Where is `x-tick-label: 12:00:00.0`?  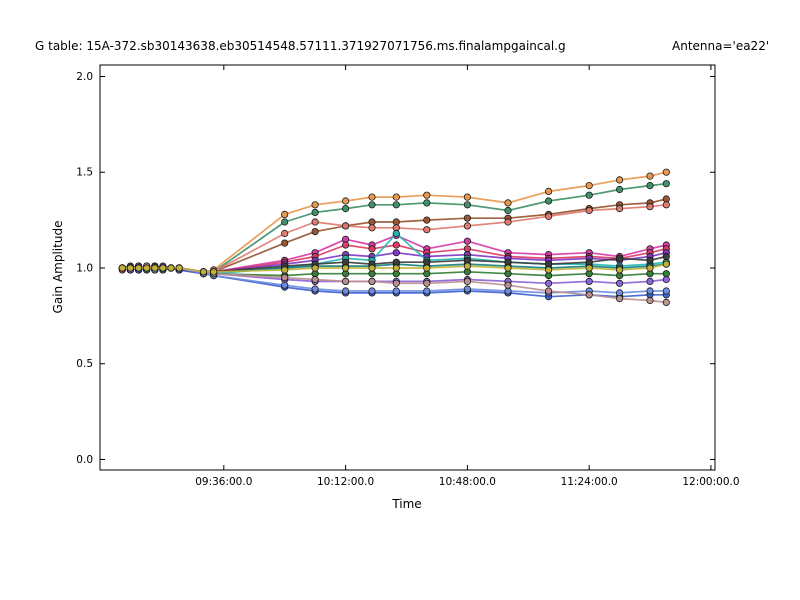
x-tick-label: 12:00:00.0 is located at coordinates (710, 482).